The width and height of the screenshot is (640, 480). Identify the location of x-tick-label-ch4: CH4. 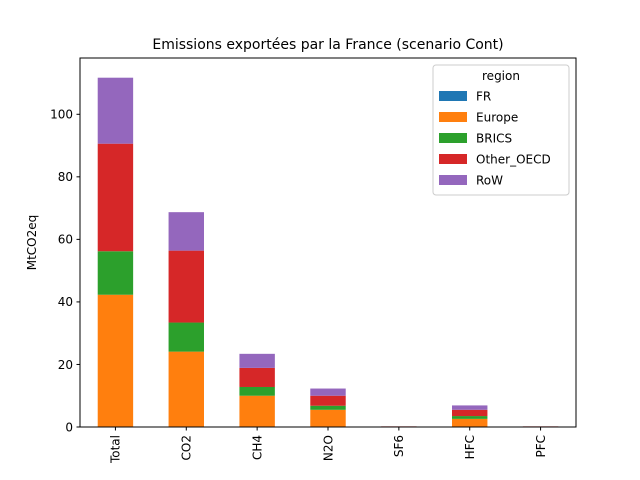
(257, 447).